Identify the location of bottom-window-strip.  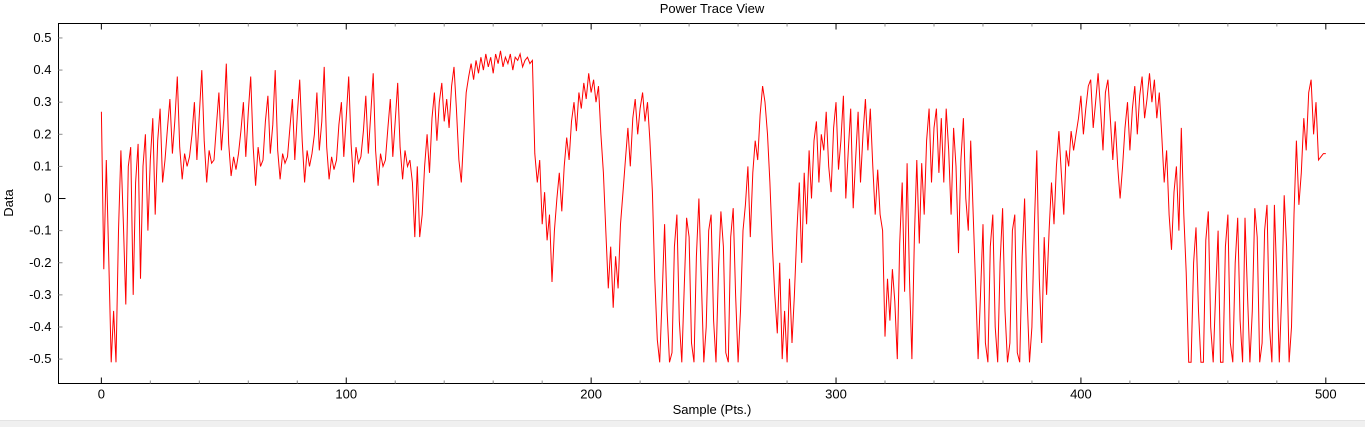
(682, 423).